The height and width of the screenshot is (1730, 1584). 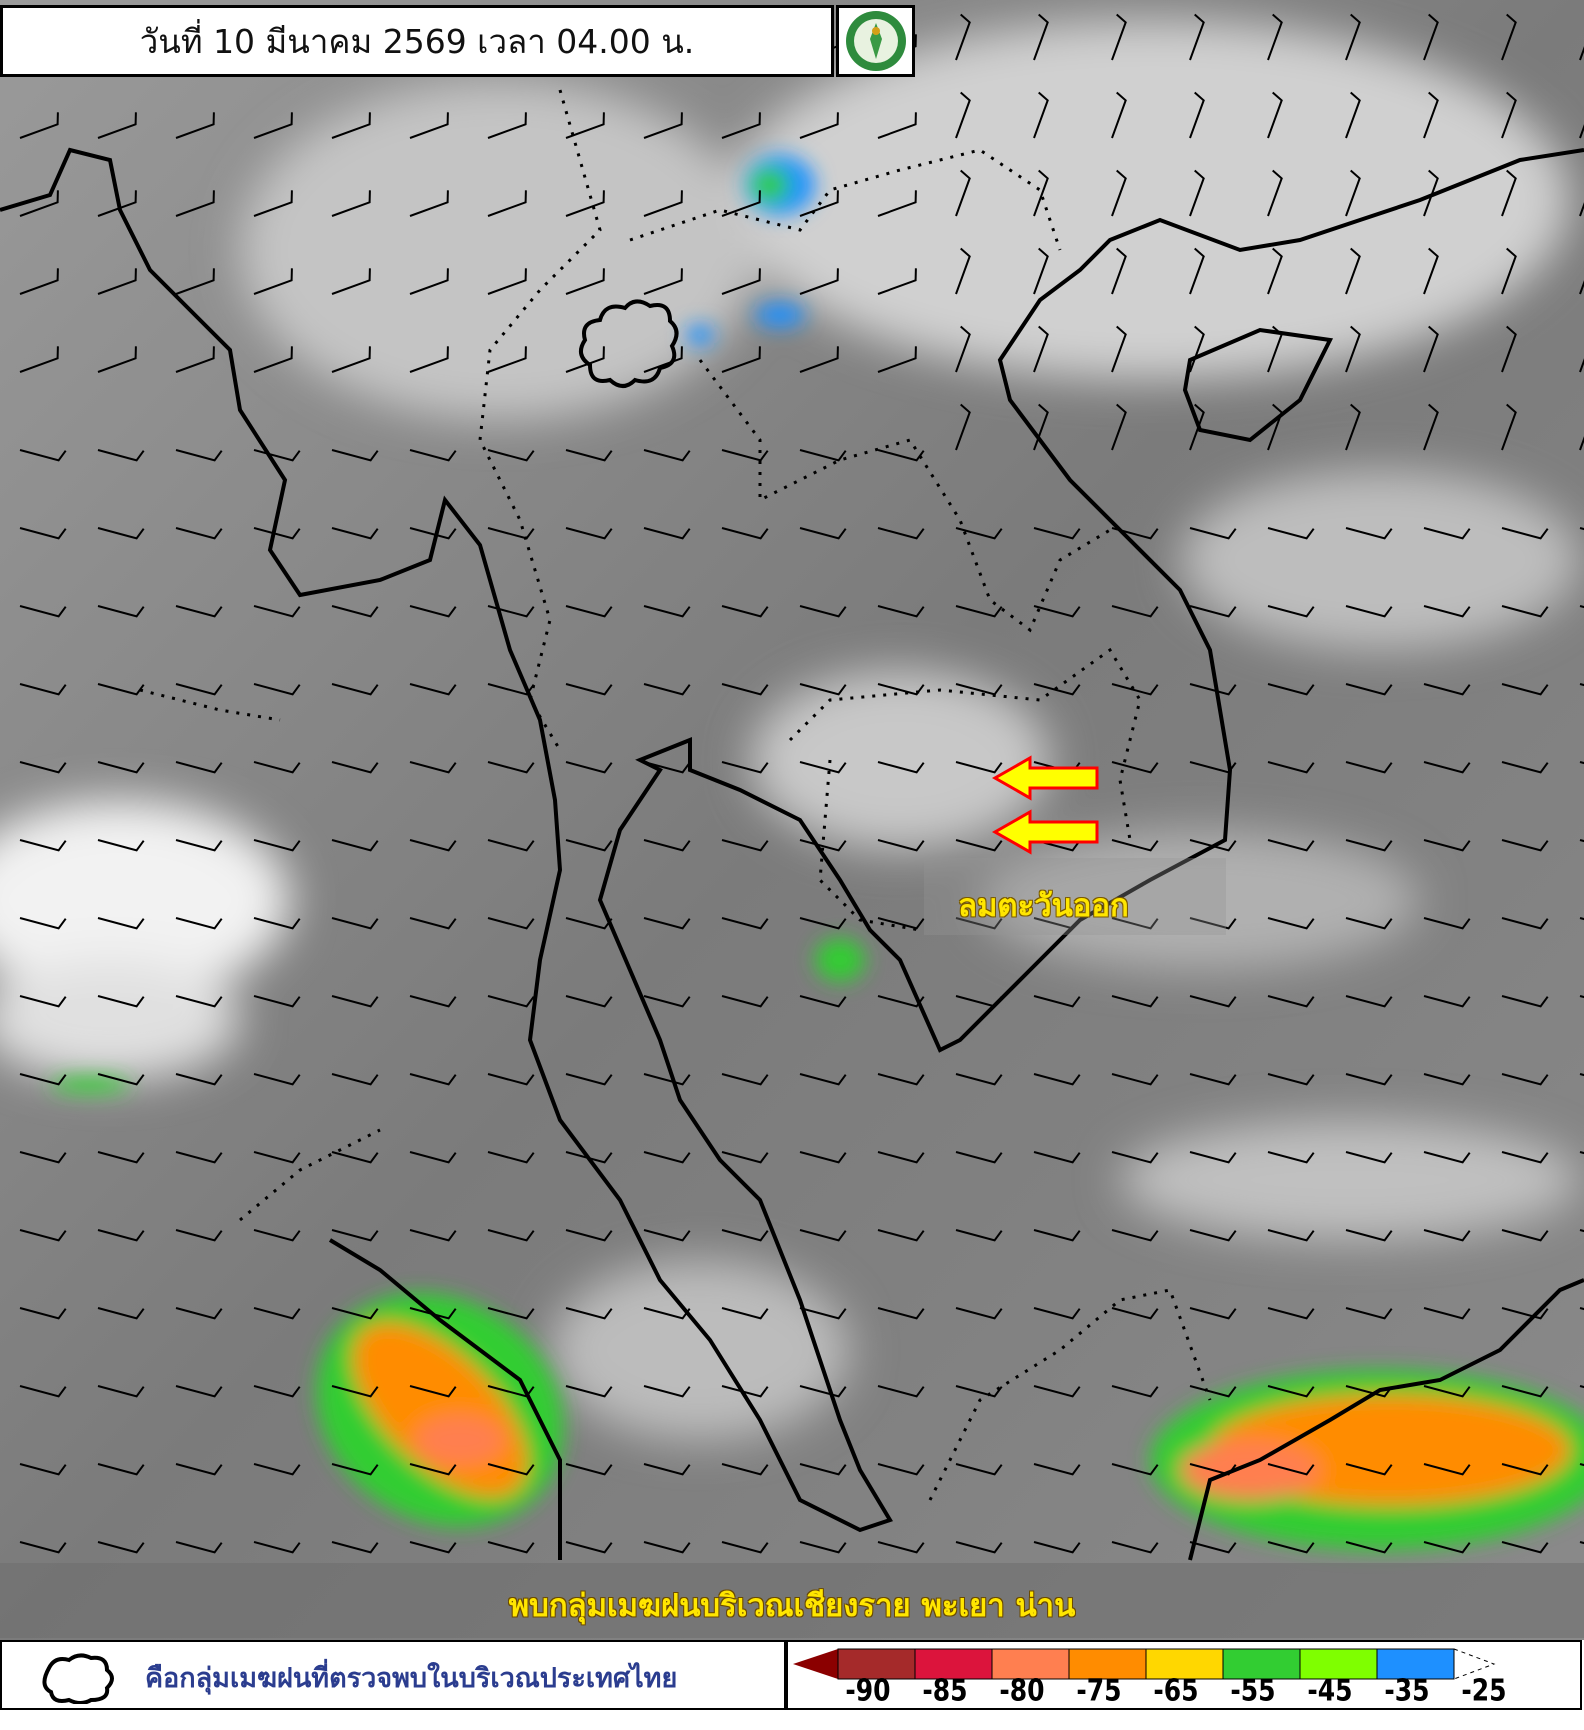 I want to click on wind-direction-label: ลมตะวันออก, so click(x=1043, y=906).